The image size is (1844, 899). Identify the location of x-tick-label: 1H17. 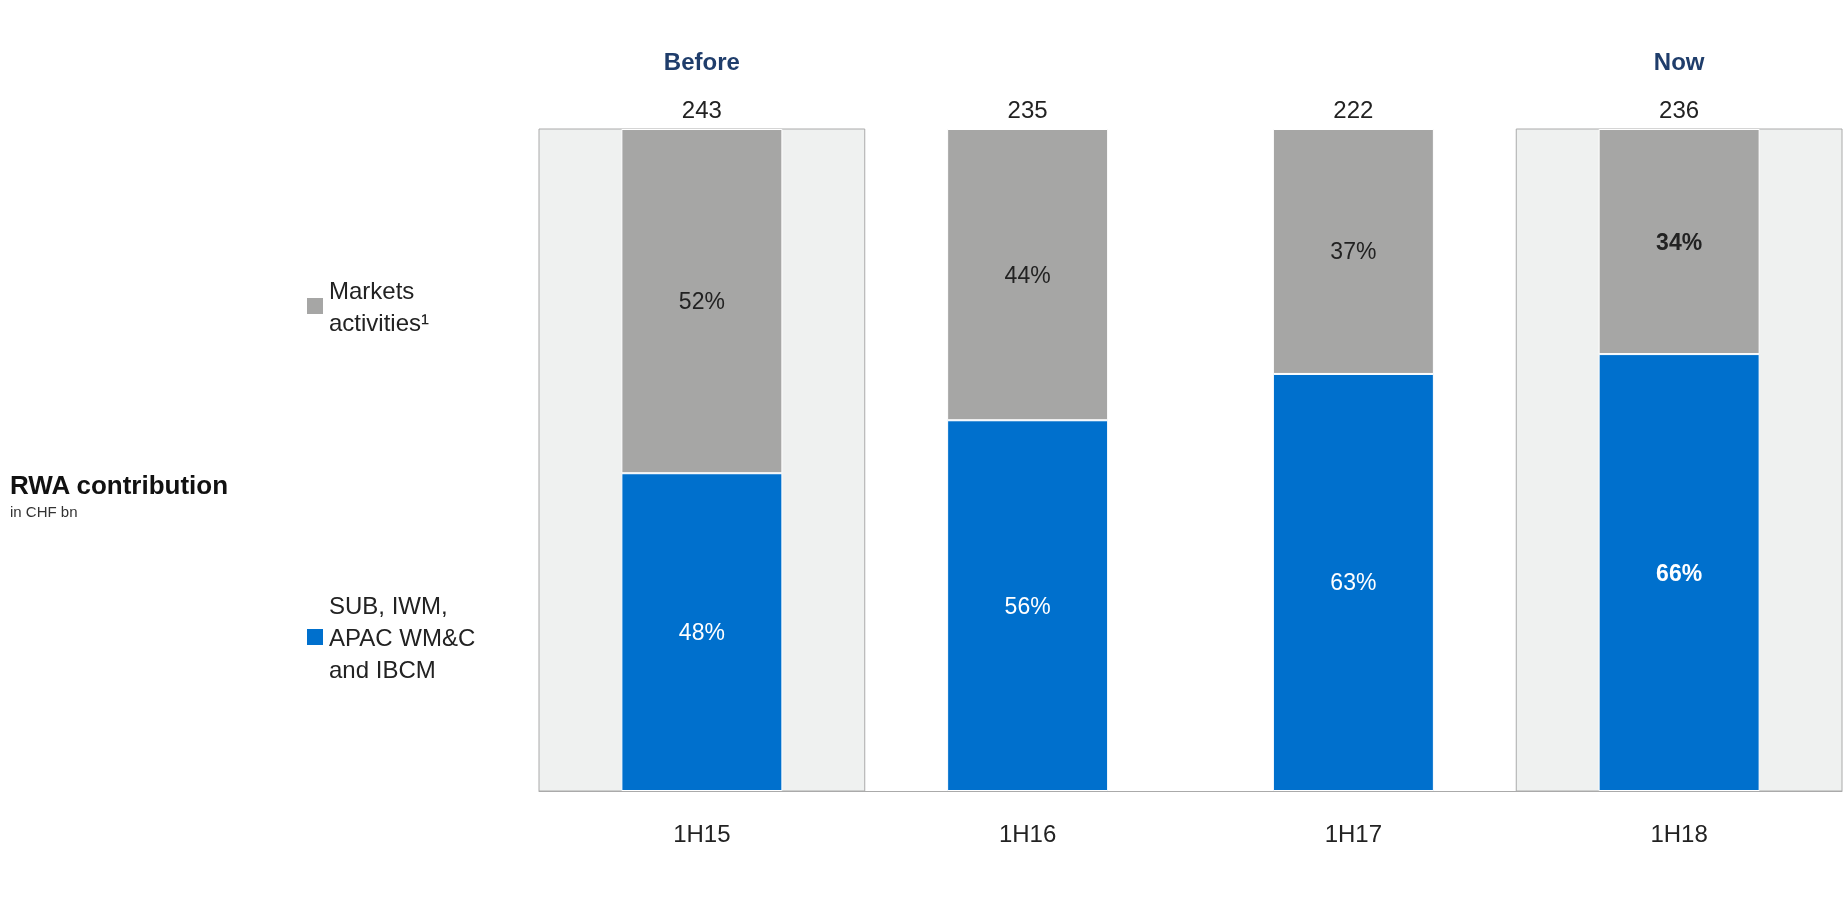
(1353, 833).